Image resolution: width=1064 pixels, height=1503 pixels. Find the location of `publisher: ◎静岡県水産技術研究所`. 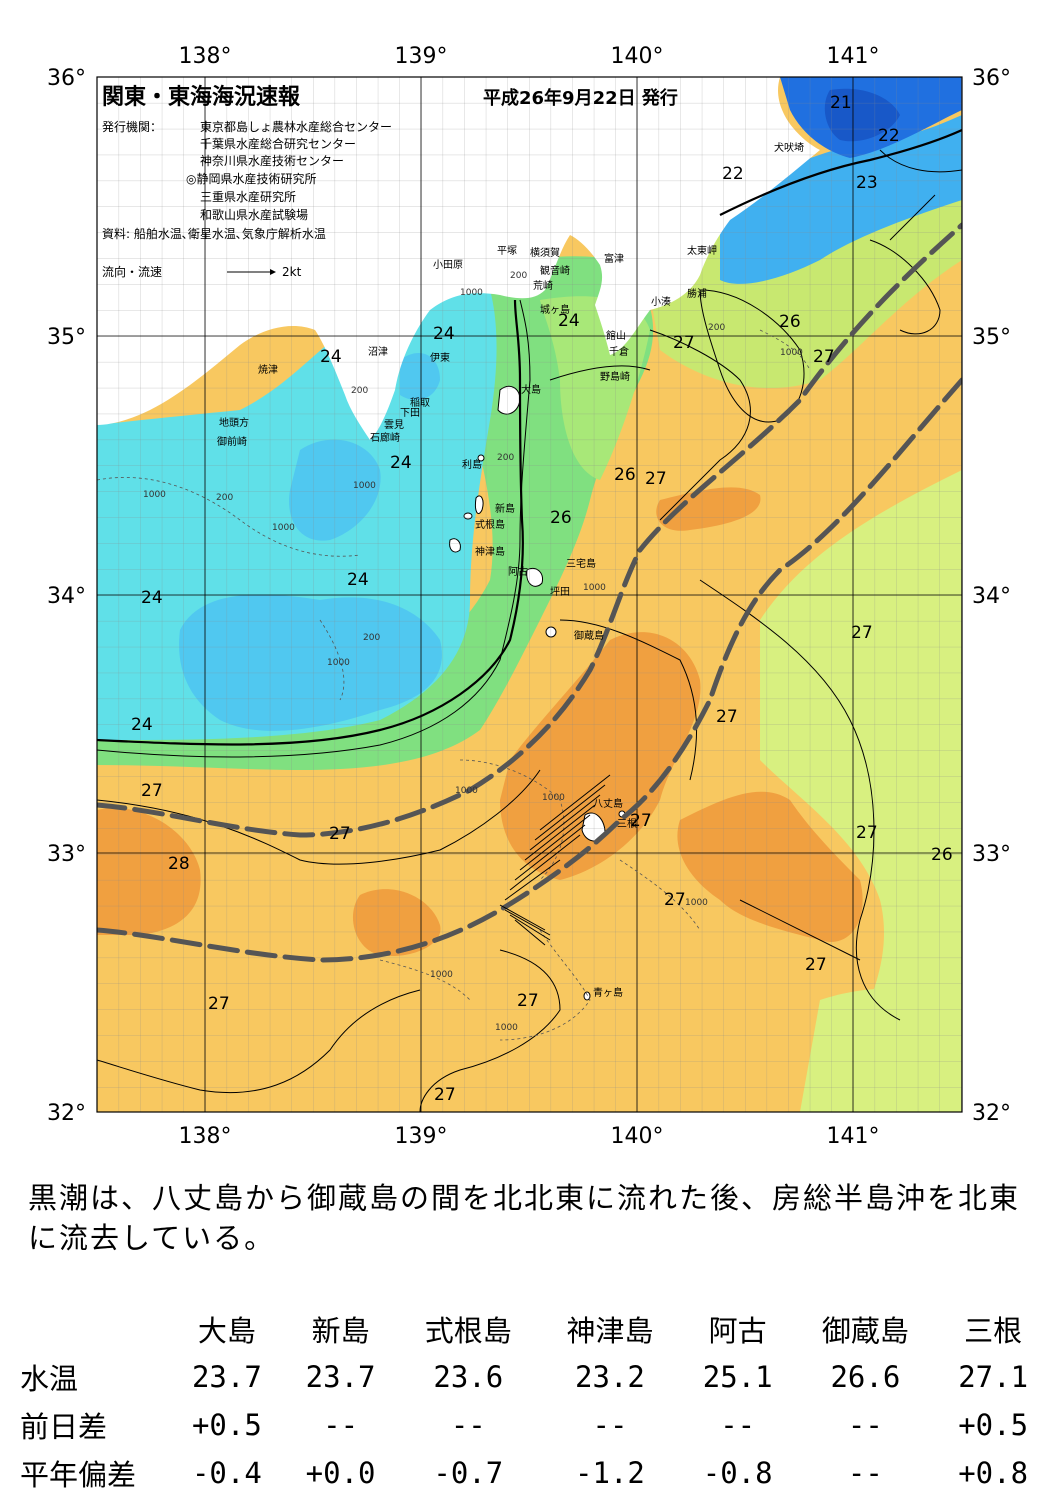

publisher: ◎静岡県水産技術研究所 is located at coordinates (251, 178).